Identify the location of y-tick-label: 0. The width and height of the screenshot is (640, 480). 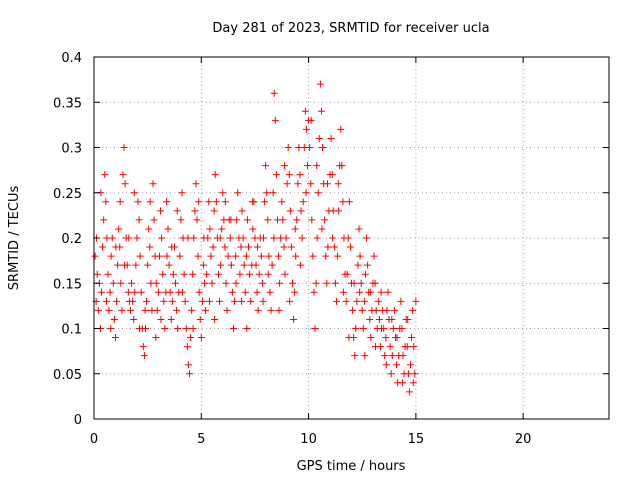
(78, 420).